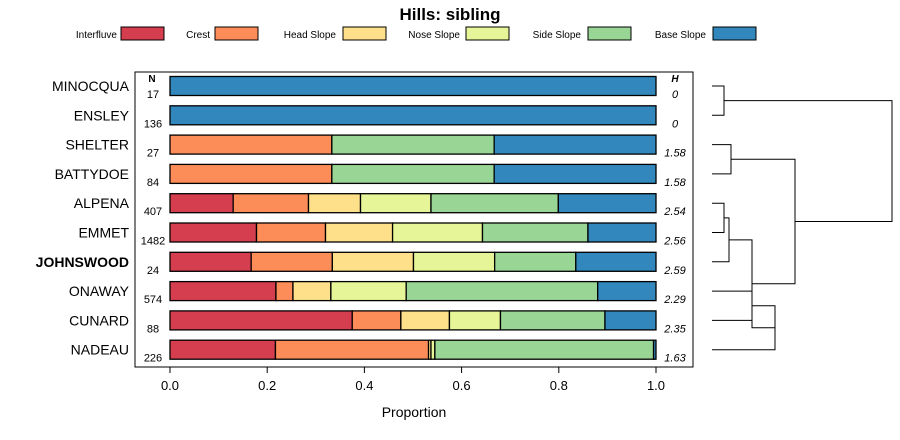 The image size is (900, 440). What do you see at coordinates (721, 240) in the screenshot?
I see `dendrogram-link-johnswood` at bounding box center [721, 240].